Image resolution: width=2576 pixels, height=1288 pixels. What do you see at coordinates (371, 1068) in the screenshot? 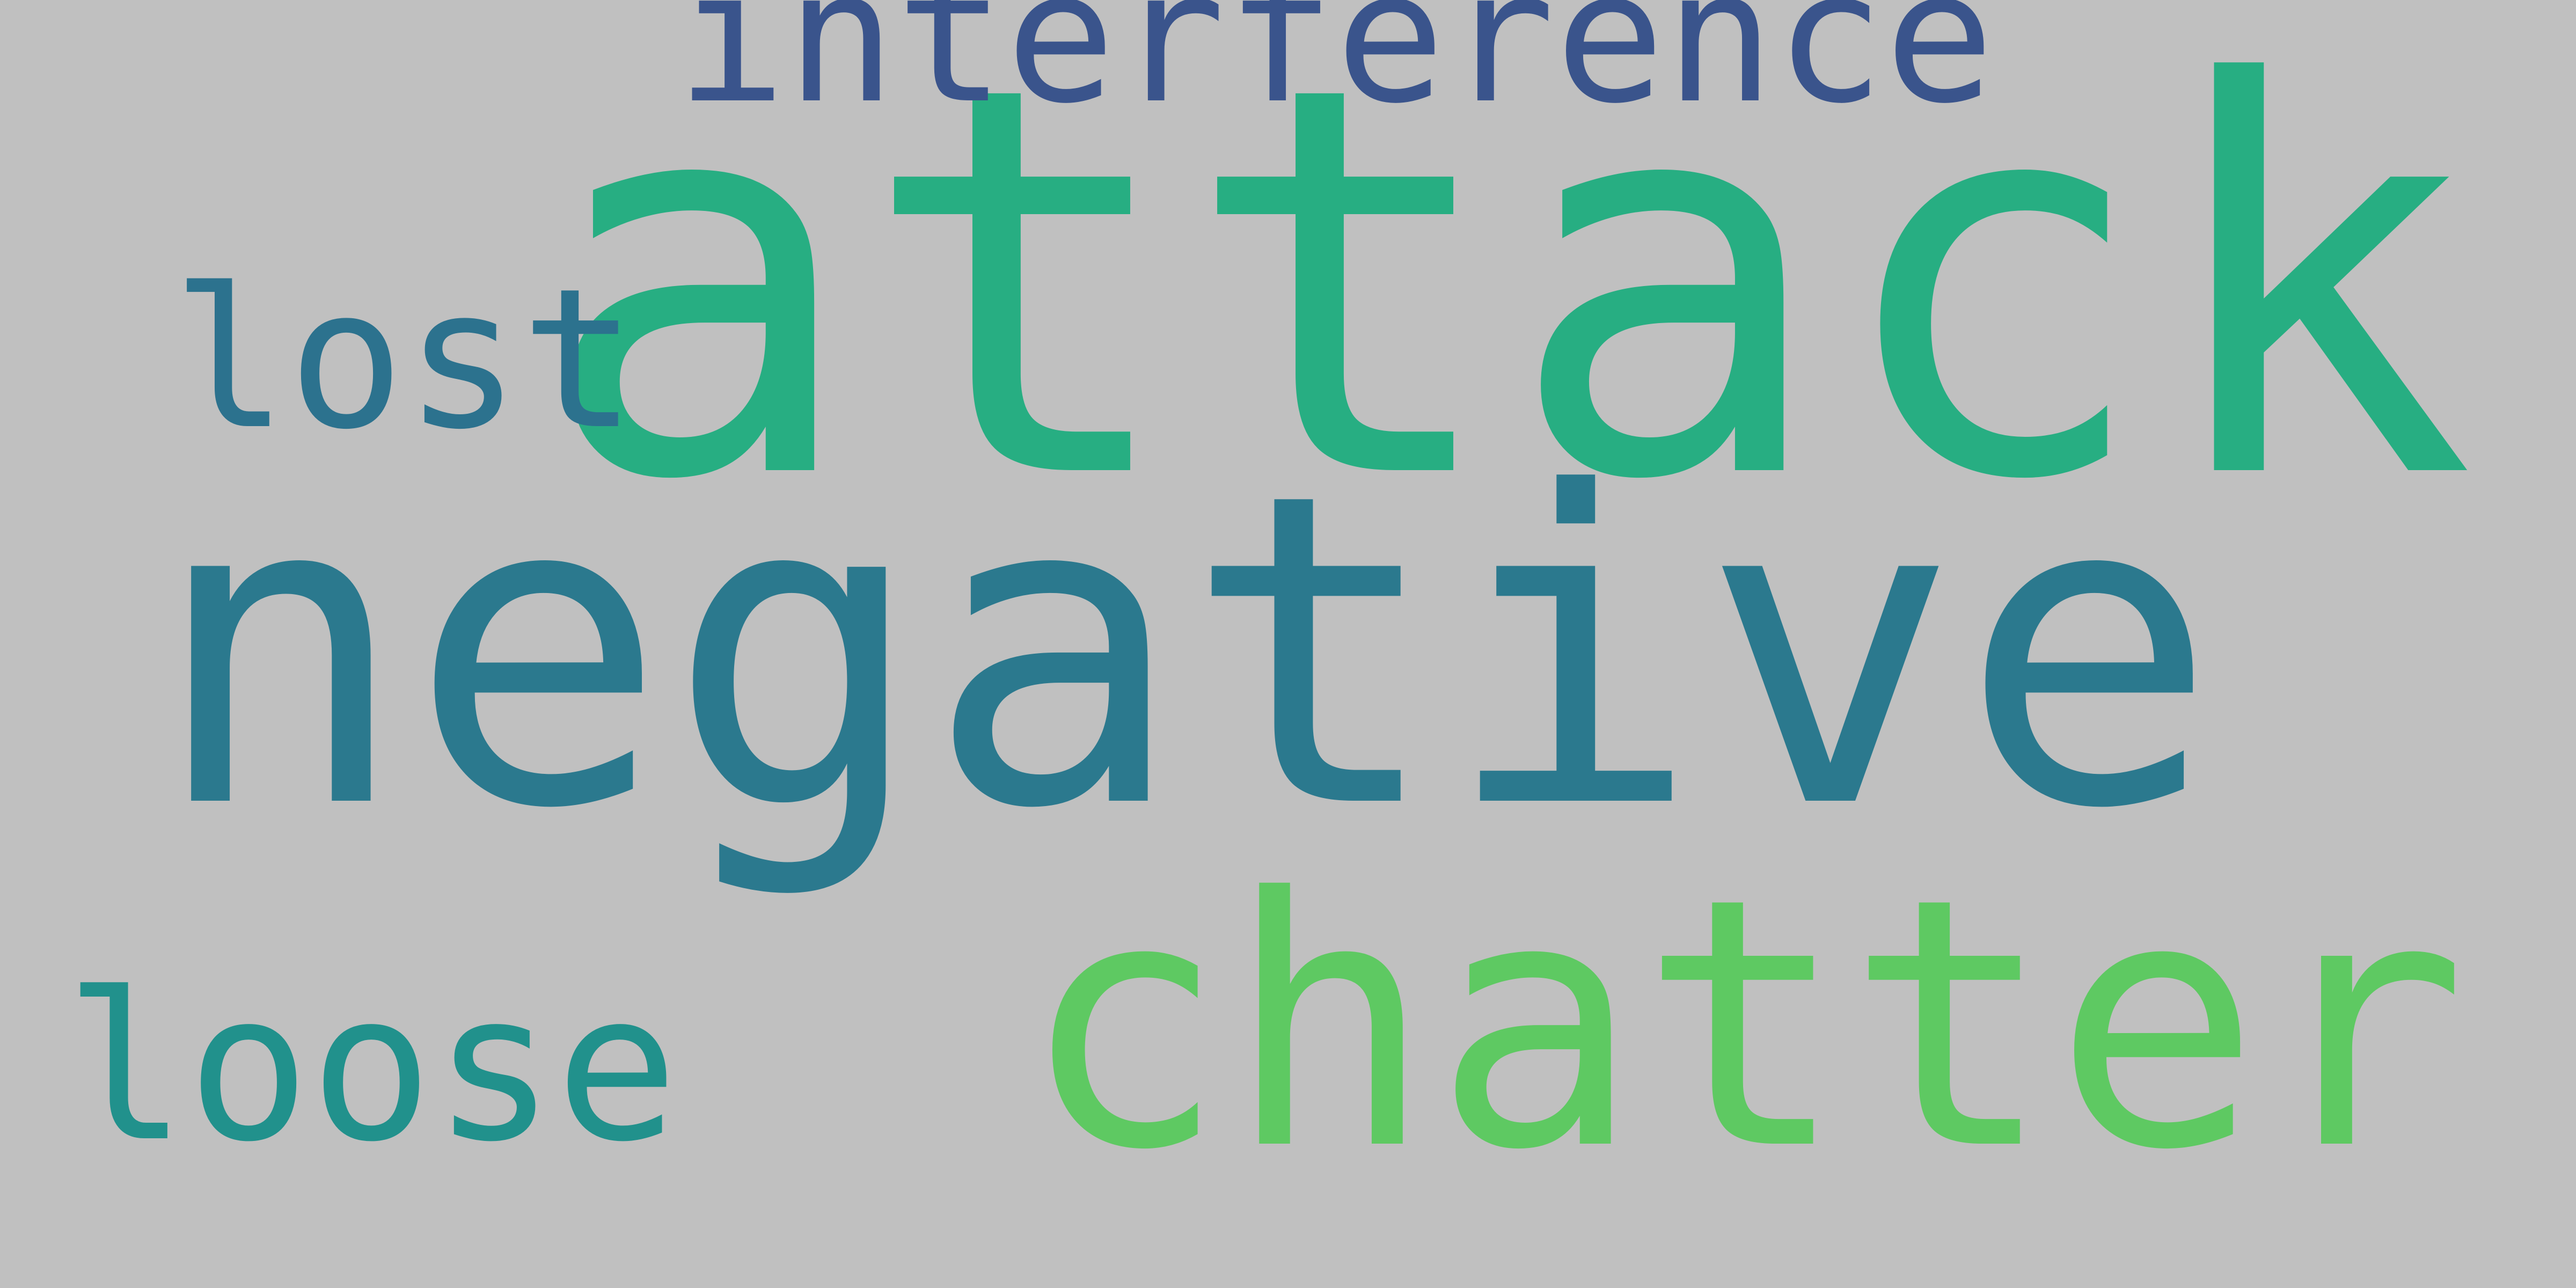
I see `word-loose: loose` at bounding box center [371, 1068].